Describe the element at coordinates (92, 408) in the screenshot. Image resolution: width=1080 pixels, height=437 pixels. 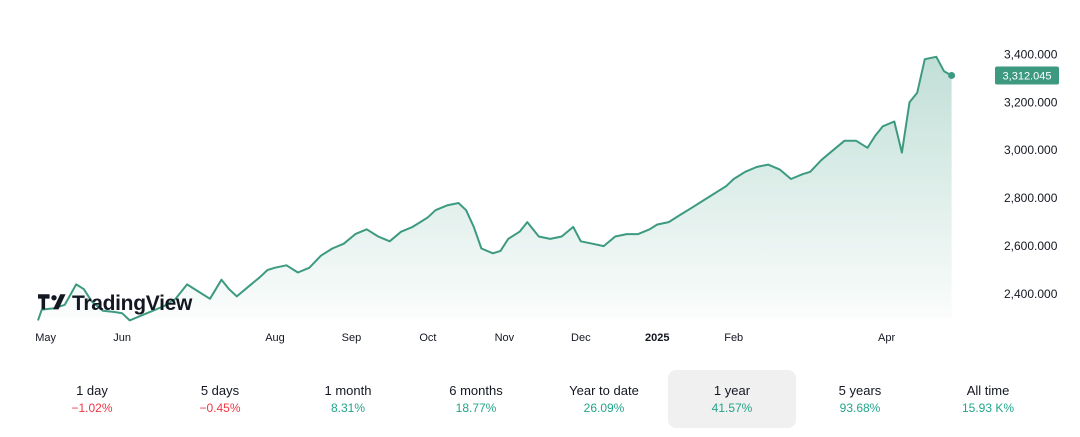
I see `range-change: −1.02%` at that location.